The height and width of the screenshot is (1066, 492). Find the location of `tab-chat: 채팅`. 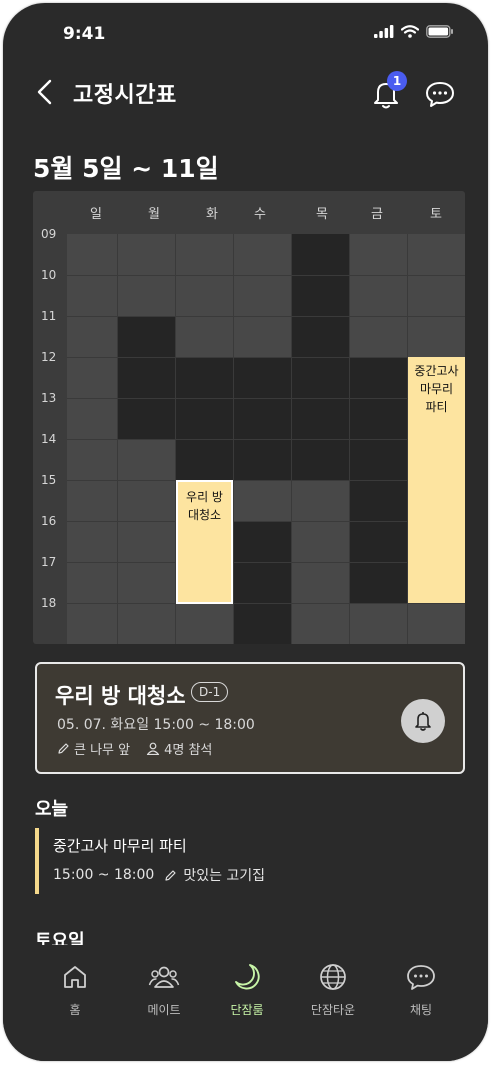

tab-chat: 채팅 is located at coordinates (421, 989).